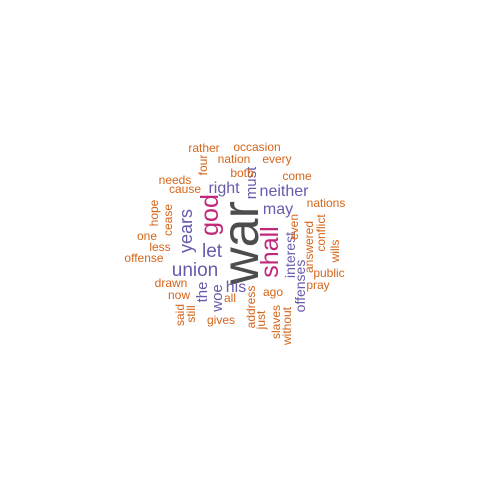 This screenshot has width=480, height=480. I want to click on word-interest: interest, so click(290, 255).